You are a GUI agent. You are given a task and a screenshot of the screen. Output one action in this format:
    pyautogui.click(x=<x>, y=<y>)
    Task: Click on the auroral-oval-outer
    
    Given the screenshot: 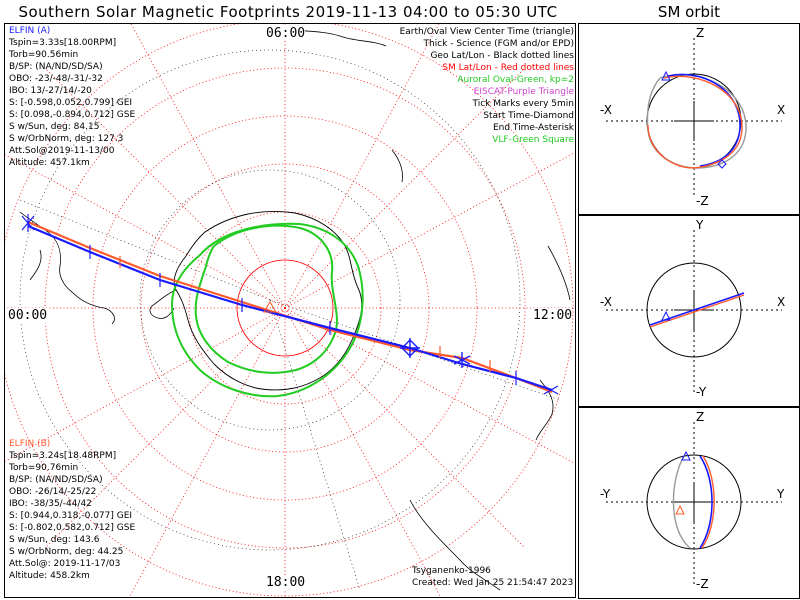 What is the action you would take?
    pyautogui.click(x=267, y=310)
    